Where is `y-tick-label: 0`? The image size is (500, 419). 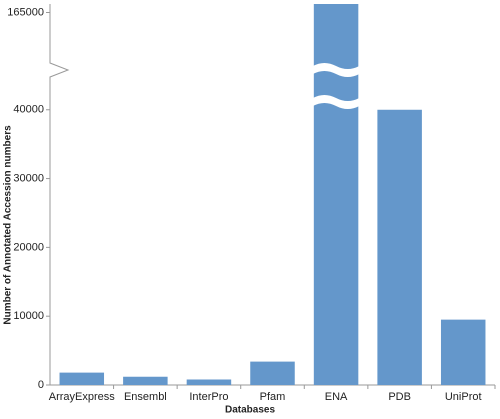 y-tick-label: 0 is located at coordinates (41, 385).